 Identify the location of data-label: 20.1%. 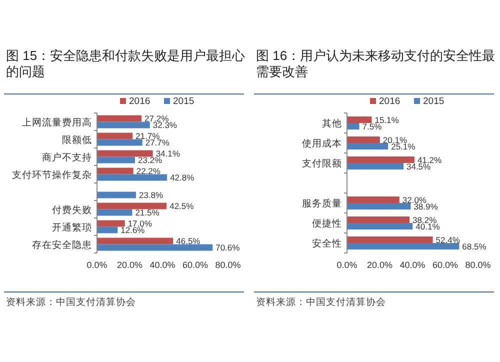
(395, 139).